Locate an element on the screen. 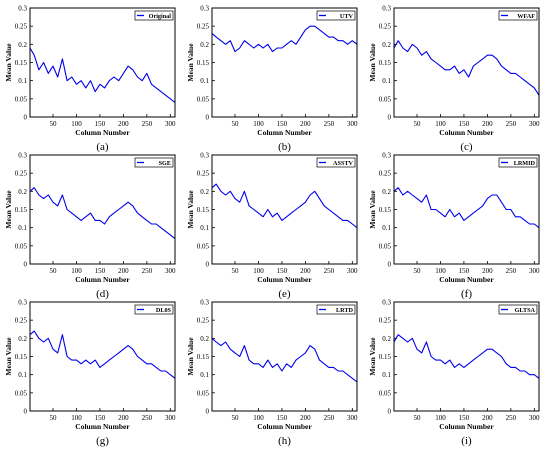  panel-caption: (g) is located at coordinates (102, 441).